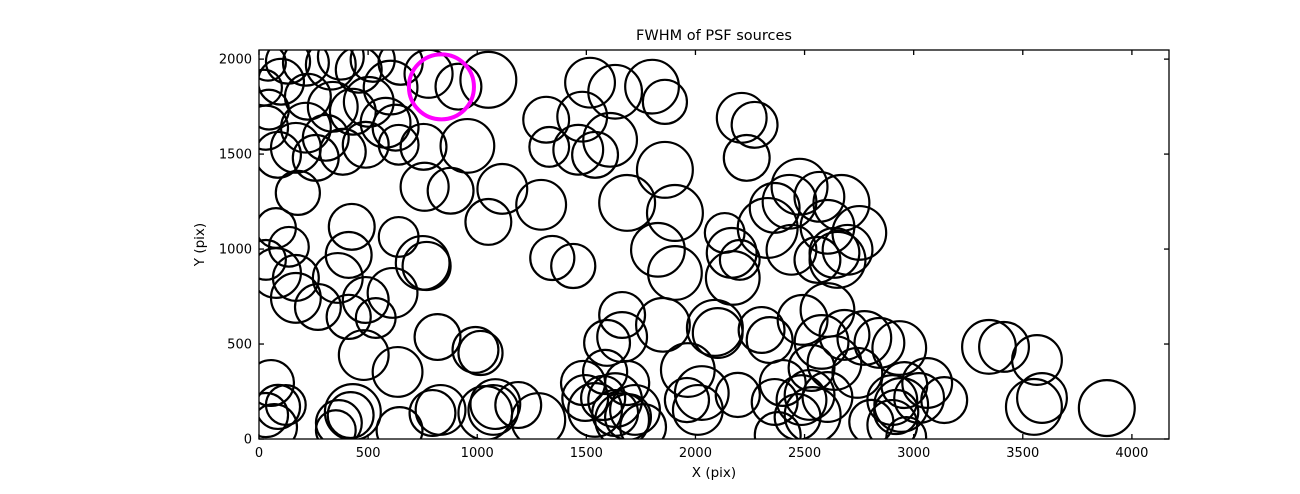 This screenshot has height=494, width=1300. What do you see at coordinates (259, 453) in the screenshot?
I see `x-tick-label: 0` at bounding box center [259, 453].